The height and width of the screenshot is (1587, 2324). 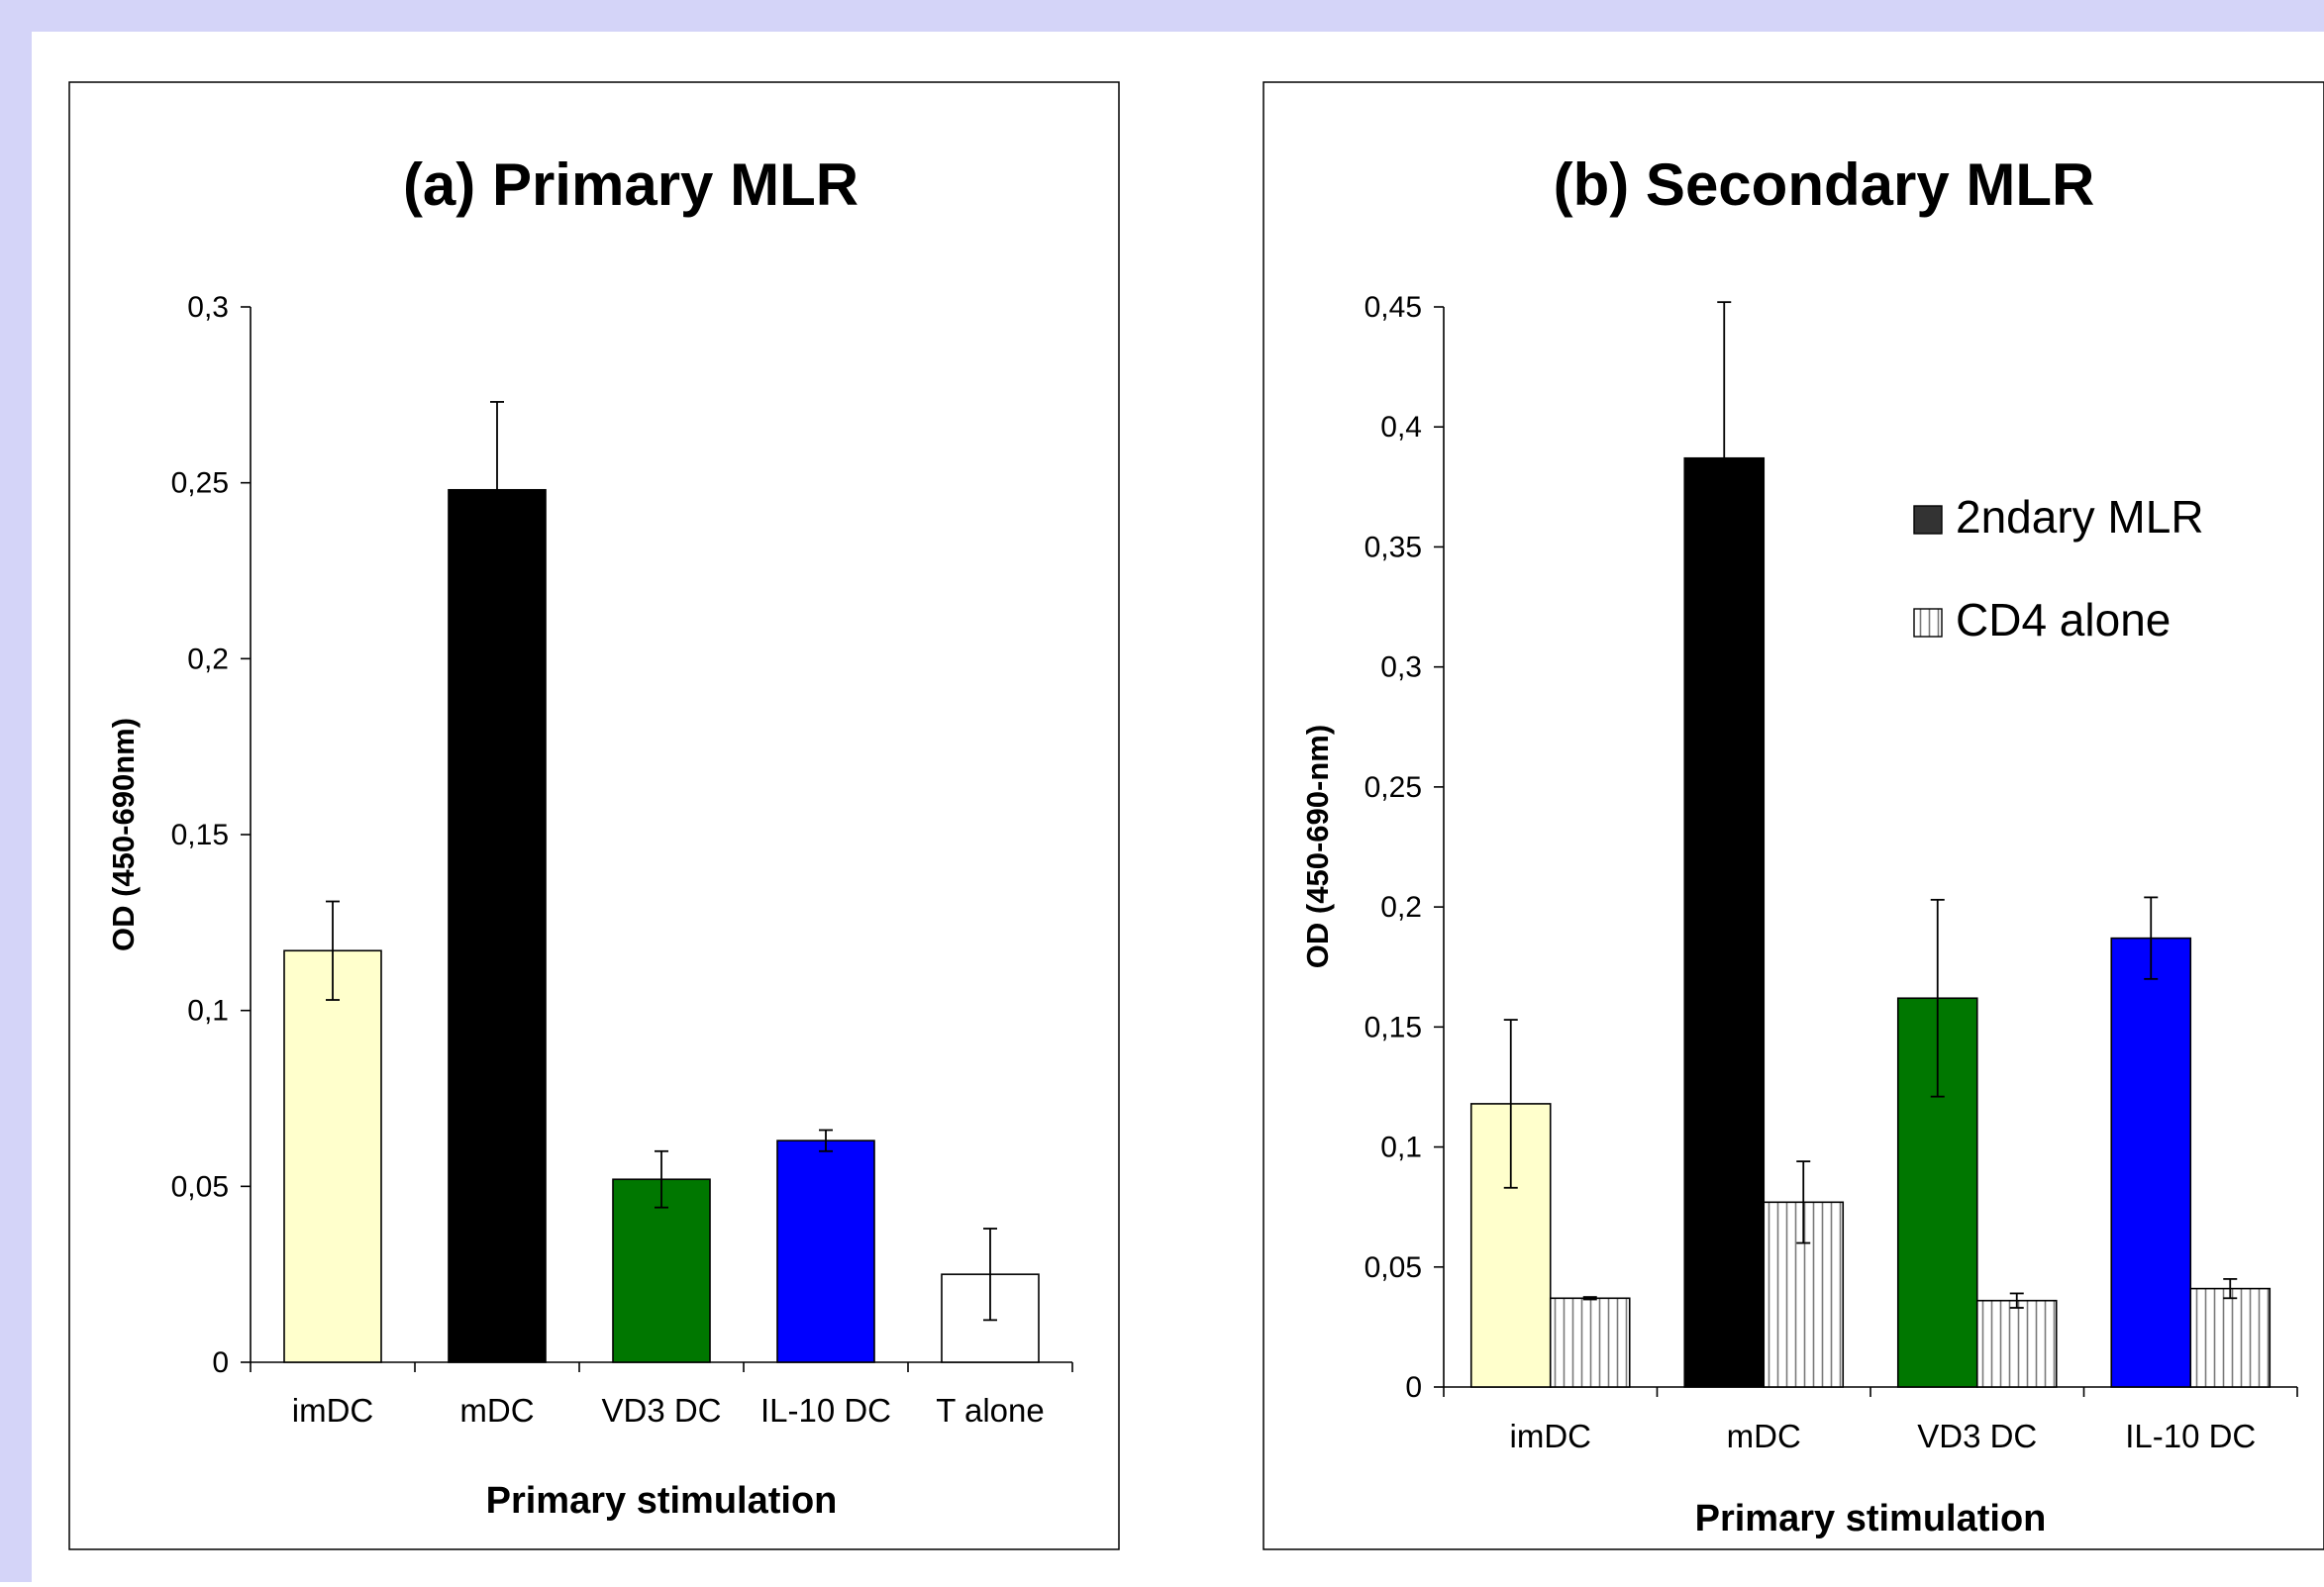 What do you see at coordinates (1824, 184) in the screenshot?
I see `chart-title: (b) Secondary MLR` at bounding box center [1824, 184].